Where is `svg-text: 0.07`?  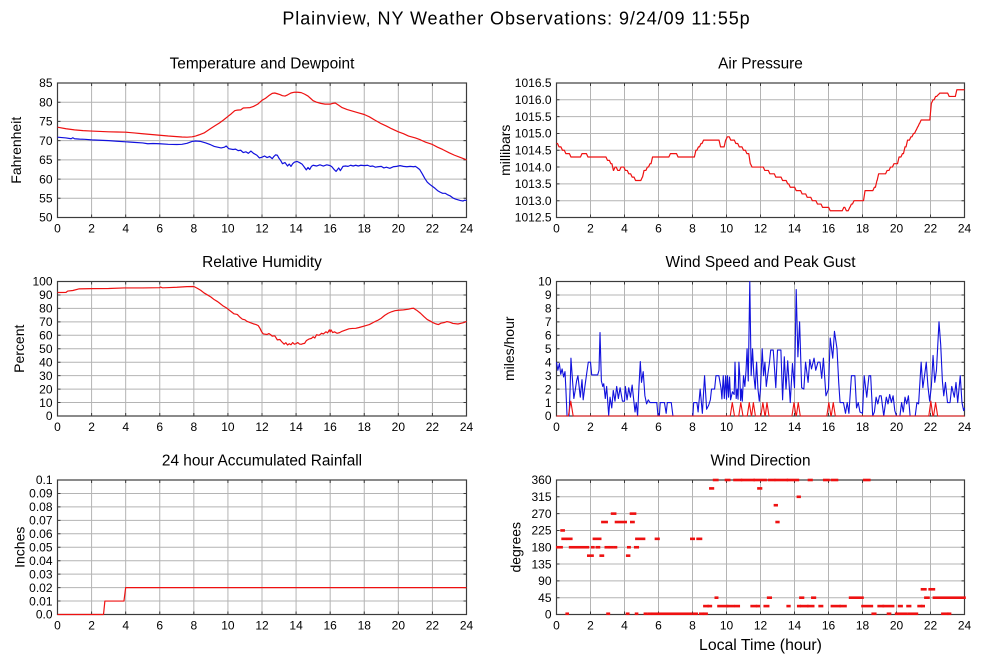
svg-text: 0.07 is located at coordinates (41, 521).